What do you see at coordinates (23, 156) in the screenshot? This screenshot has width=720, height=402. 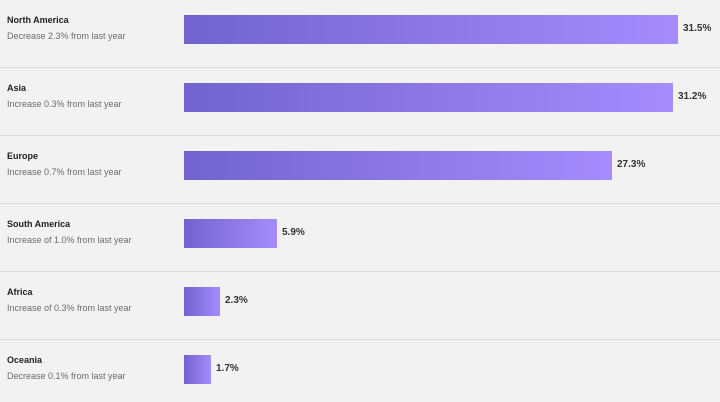 I see `category-label: Europe` at bounding box center [23, 156].